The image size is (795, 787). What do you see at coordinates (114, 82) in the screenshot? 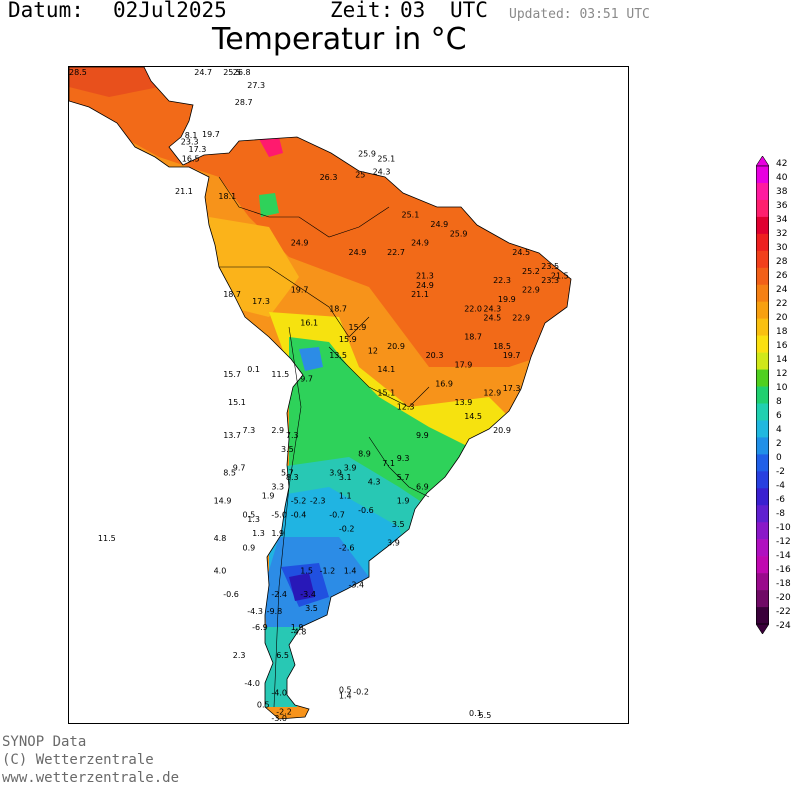
I see `field-hot-north` at bounding box center [114, 82].